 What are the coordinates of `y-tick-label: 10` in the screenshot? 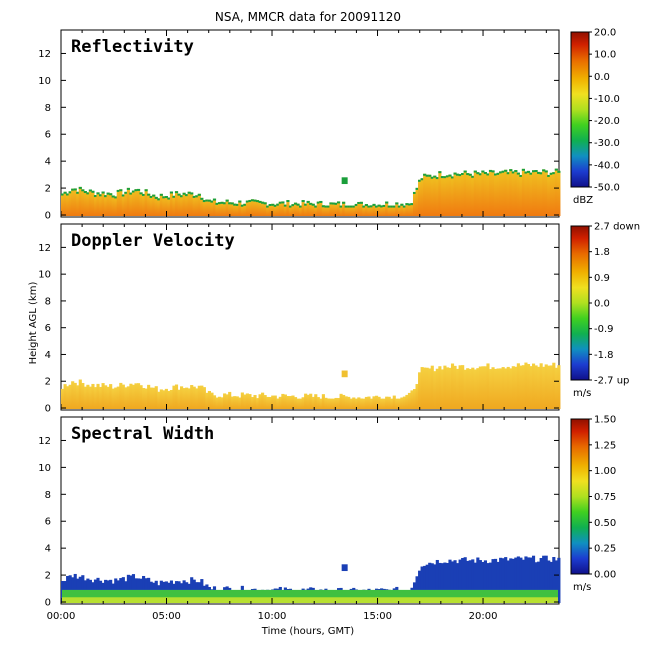 It's located at (44, 275).